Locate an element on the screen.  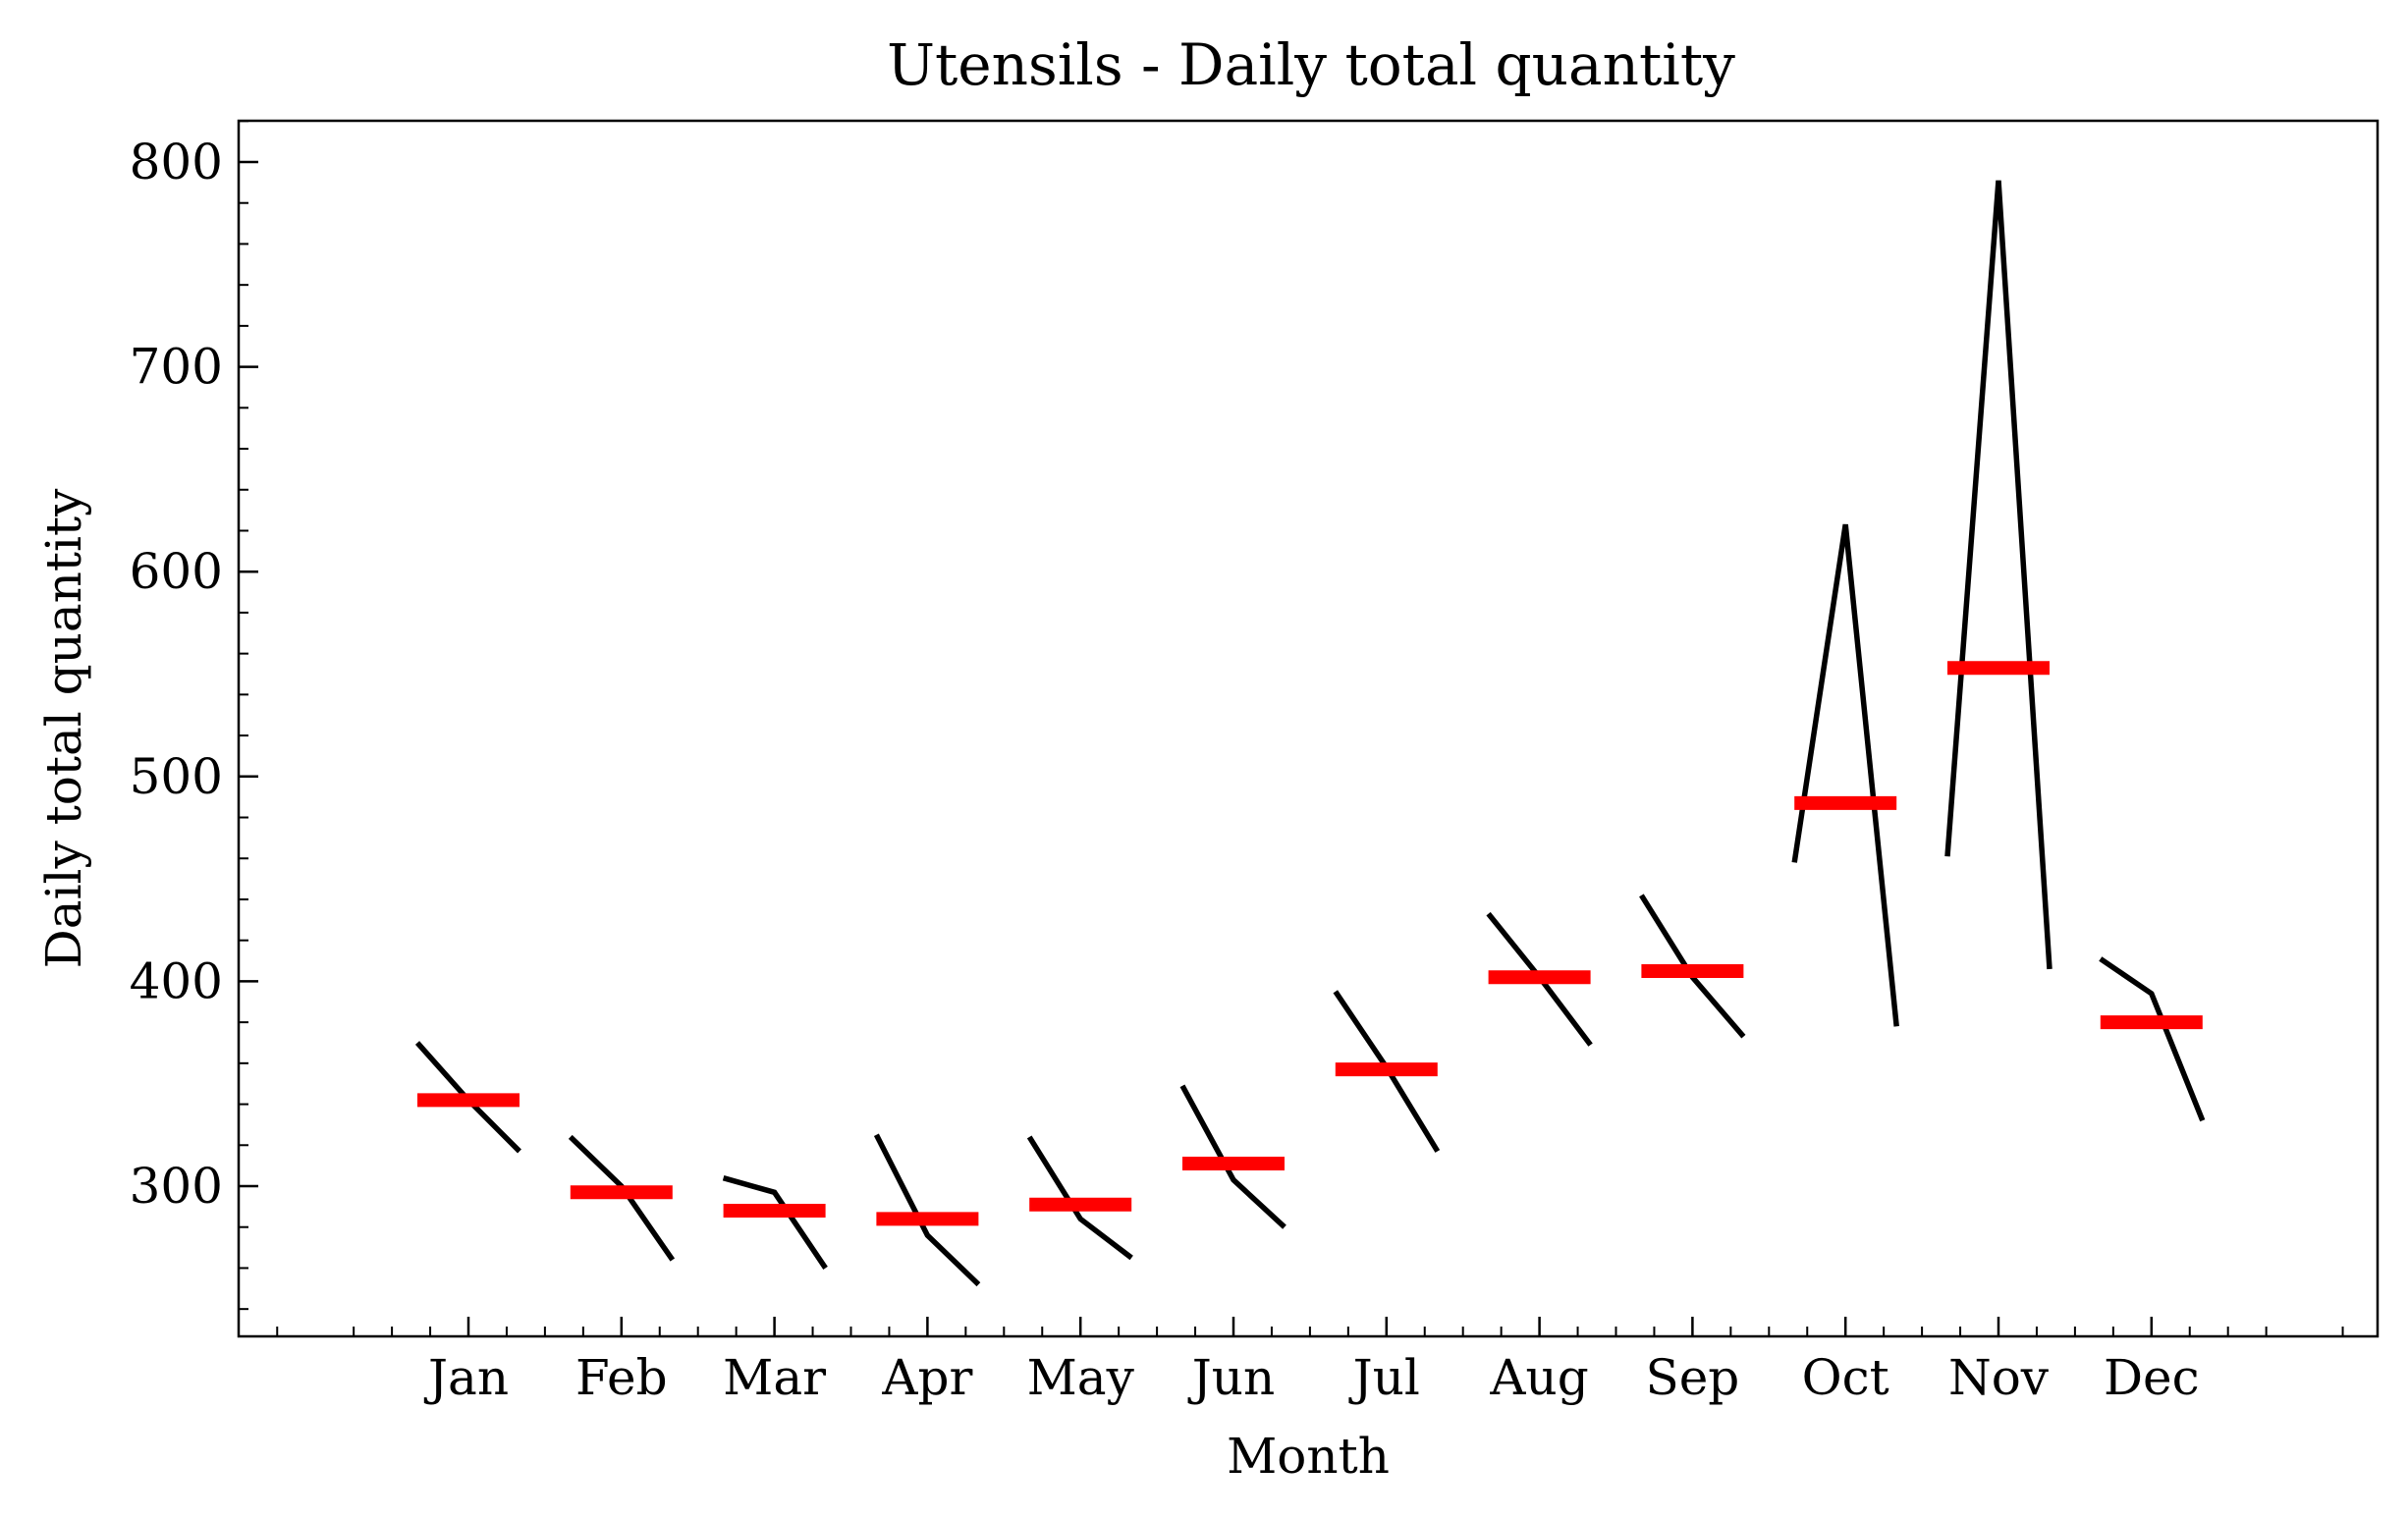
x-axis-label: Month is located at coordinates (1309, 1456).